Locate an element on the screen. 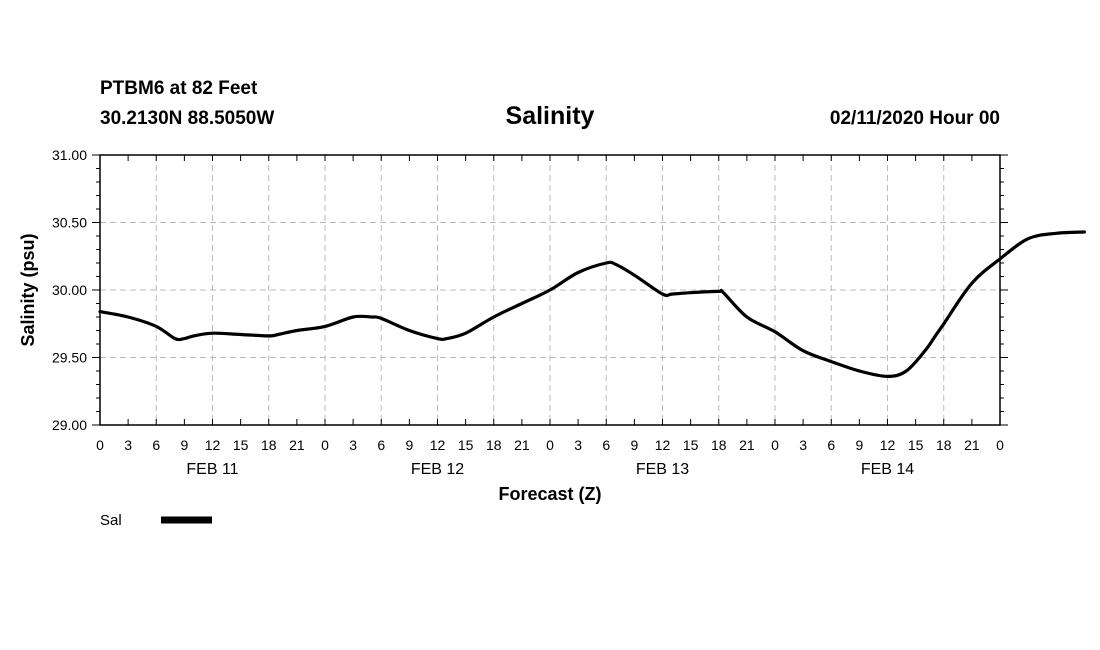  y-tick-label: 29.00 is located at coordinates (69, 425).